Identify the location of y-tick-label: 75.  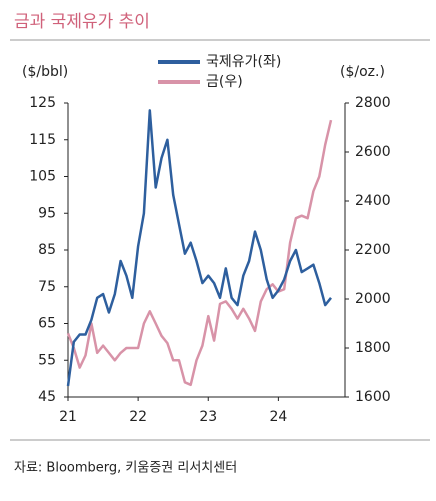
(47, 287).